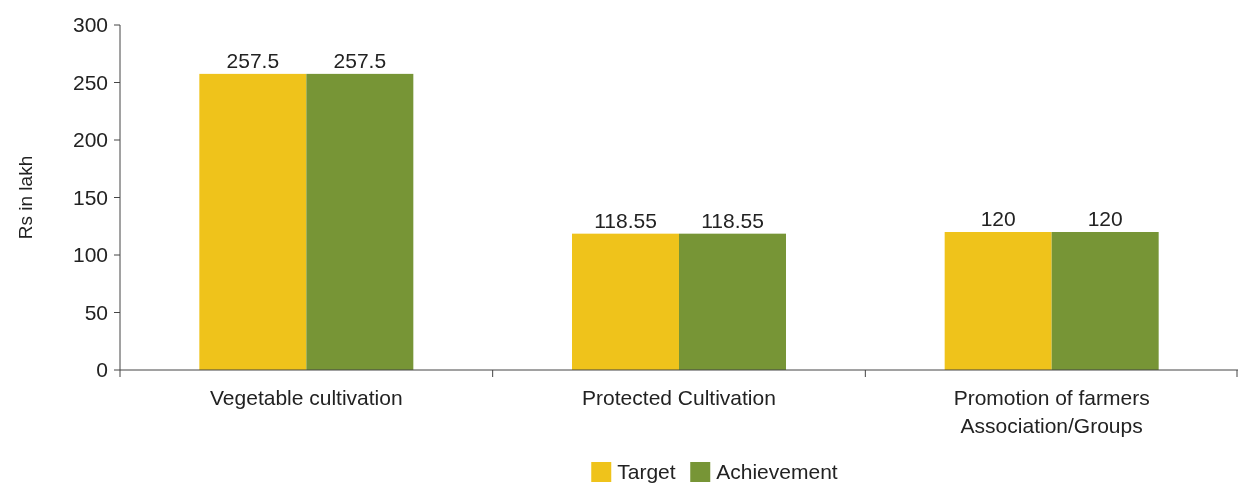 This screenshot has height=489, width=1238. Describe the element at coordinates (90, 197) in the screenshot. I see `y-tick-label: 150` at that location.